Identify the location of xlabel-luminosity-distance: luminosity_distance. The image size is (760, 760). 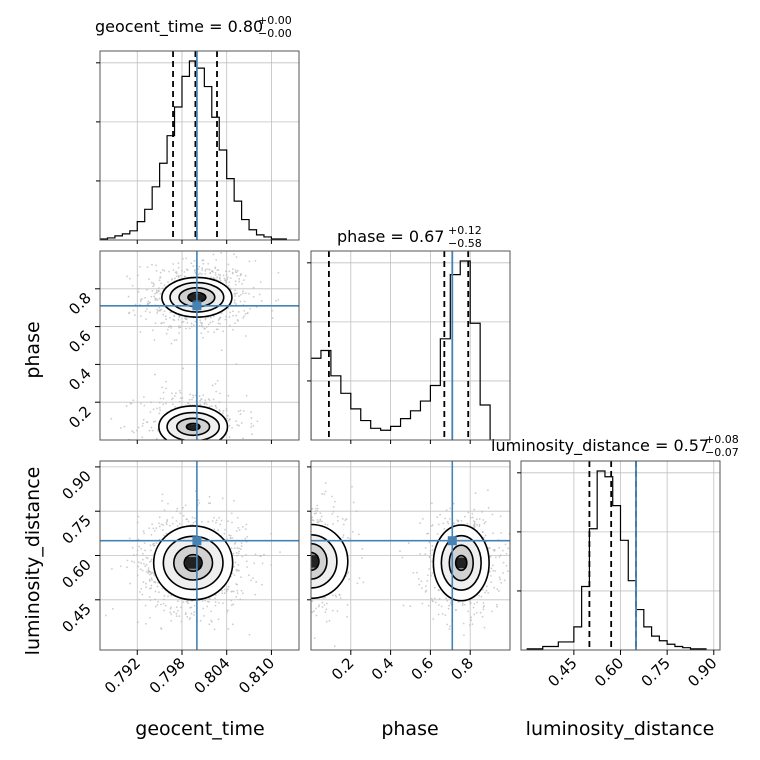
(620, 729).